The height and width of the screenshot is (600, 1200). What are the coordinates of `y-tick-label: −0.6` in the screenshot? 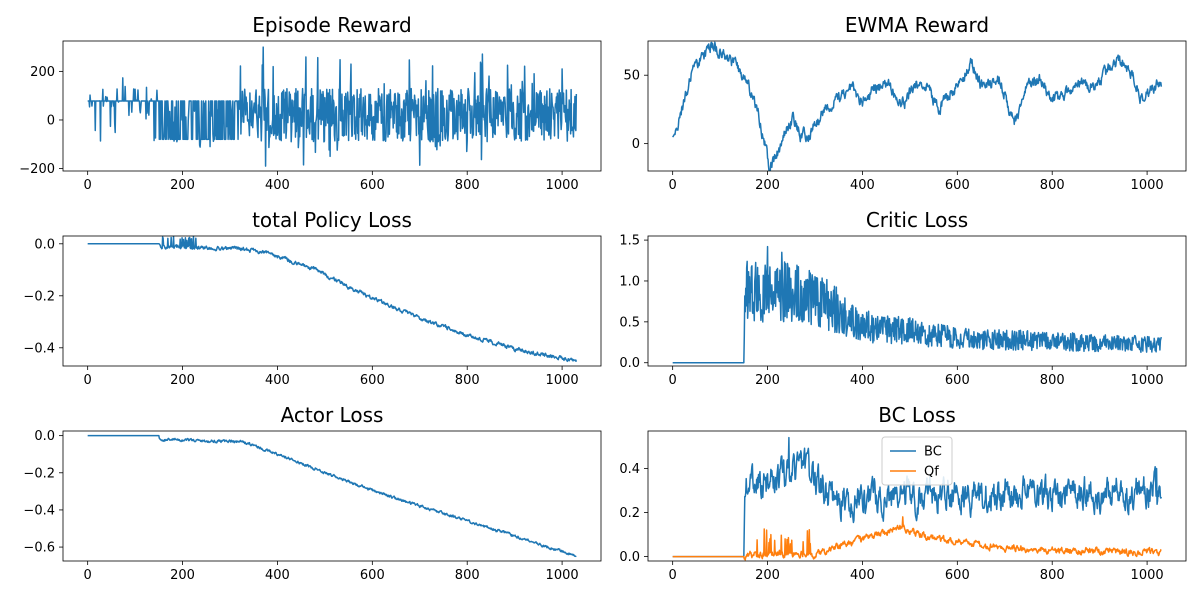 It's located at (39, 548).